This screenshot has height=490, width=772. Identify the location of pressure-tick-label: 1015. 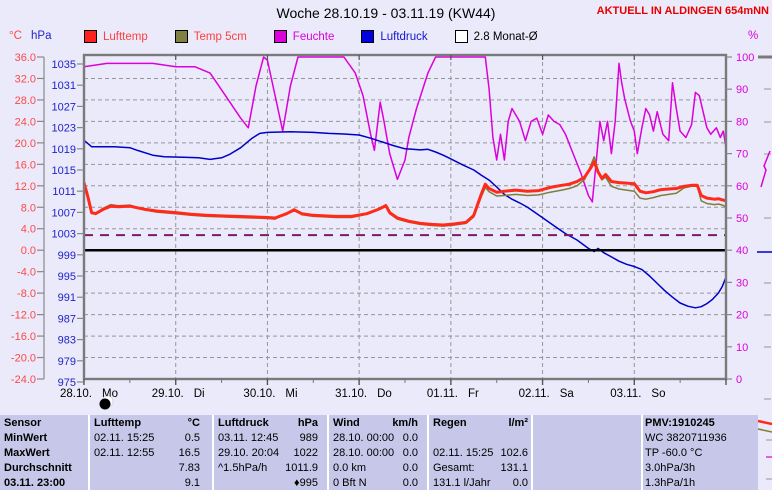
(64, 171).